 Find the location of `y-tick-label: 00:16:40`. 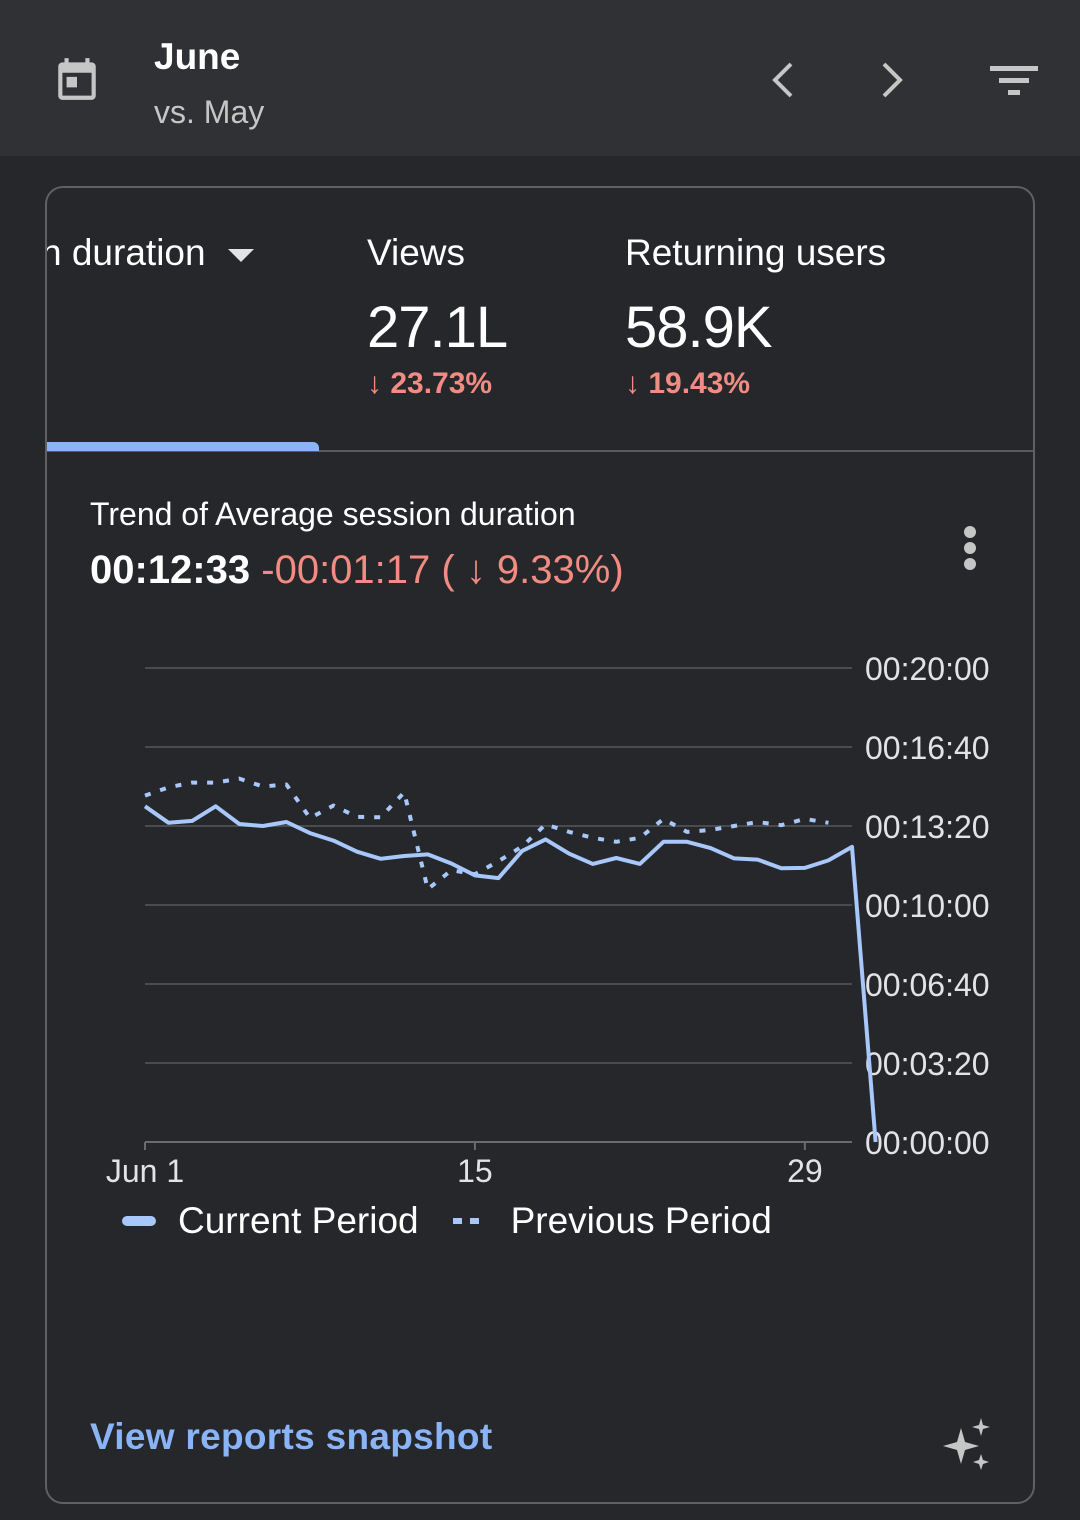

y-tick-label: 00:16:40 is located at coordinates (927, 748).